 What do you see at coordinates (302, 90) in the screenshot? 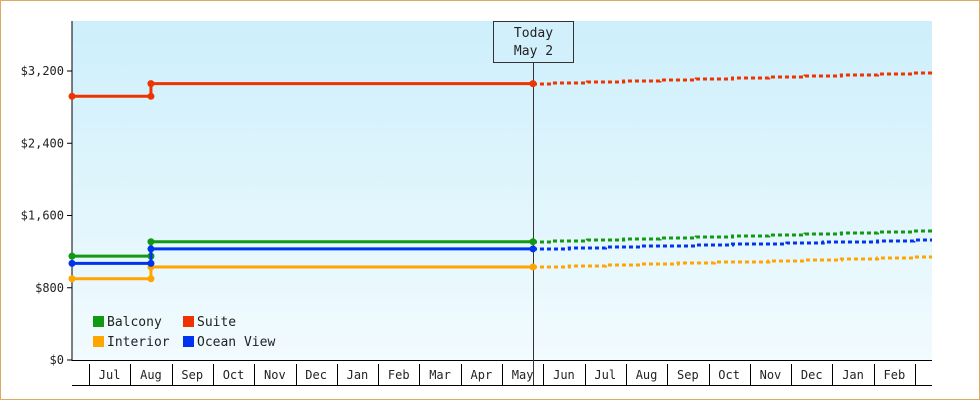
I see `suite-history-line` at bounding box center [302, 90].